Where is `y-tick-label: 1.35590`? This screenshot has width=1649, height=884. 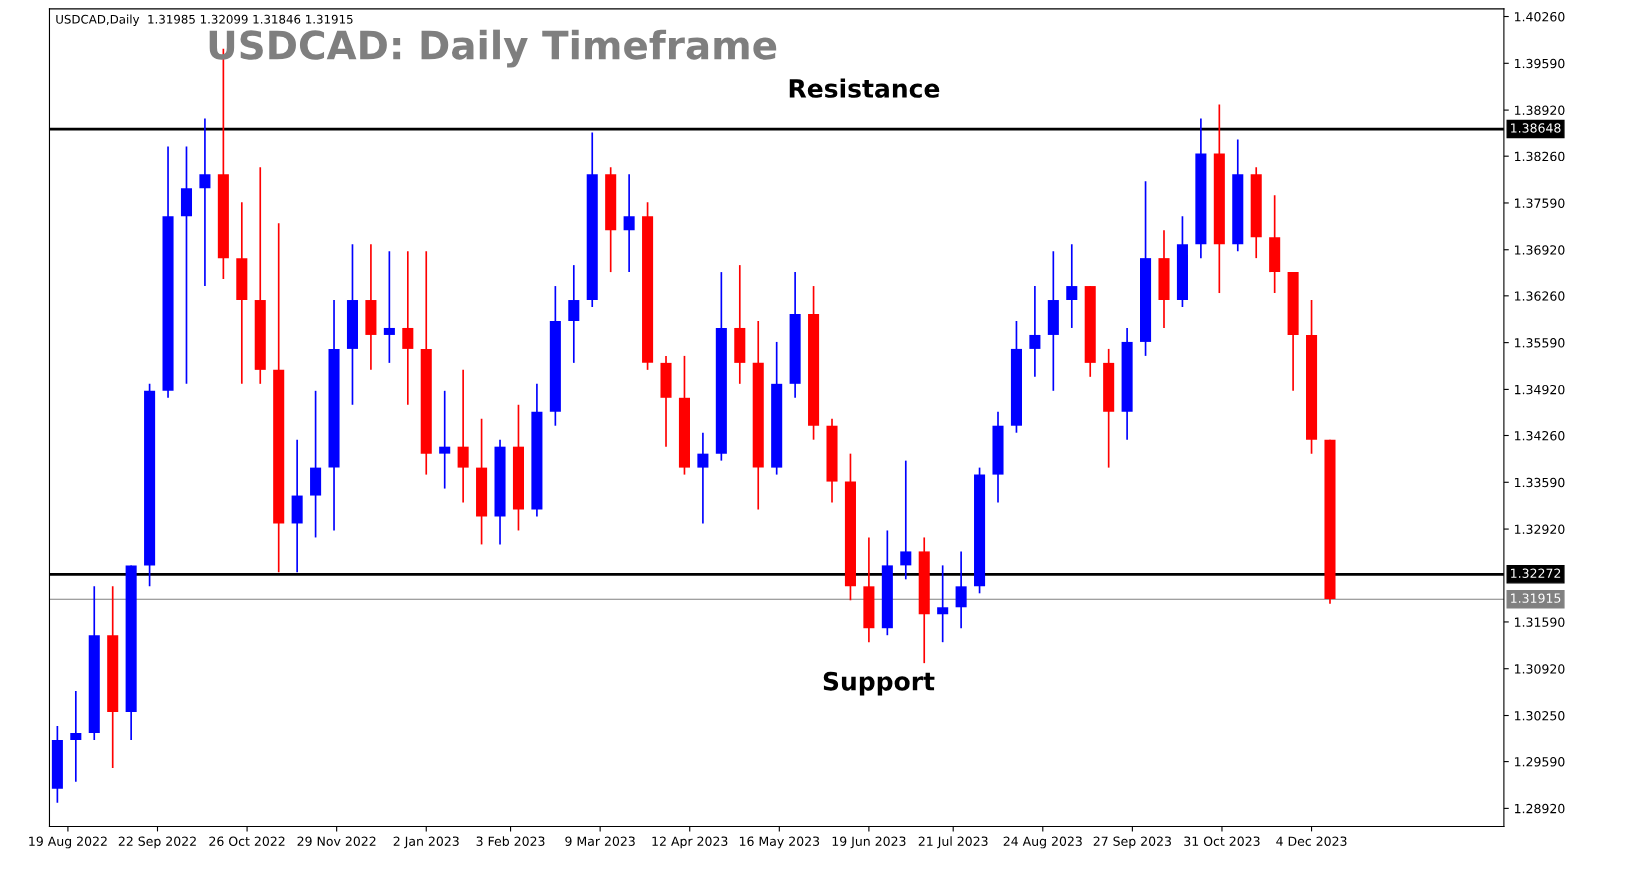
y-tick-label: 1.35590 is located at coordinates (1539, 343).